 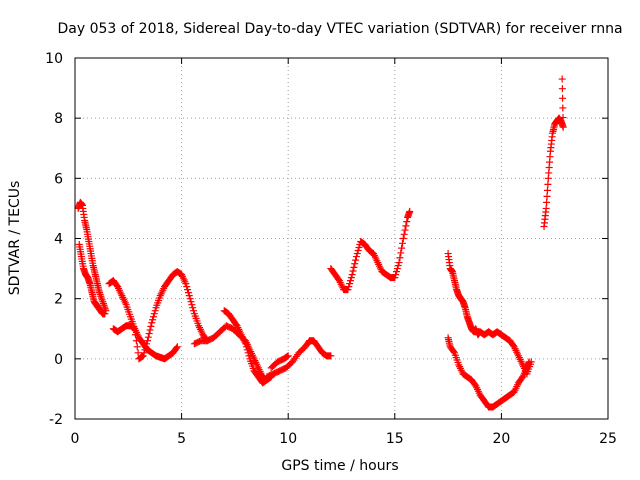 What do you see at coordinates (75, 439) in the screenshot?
I see `x-tick-label: 0` at bounding box center [75, 439].